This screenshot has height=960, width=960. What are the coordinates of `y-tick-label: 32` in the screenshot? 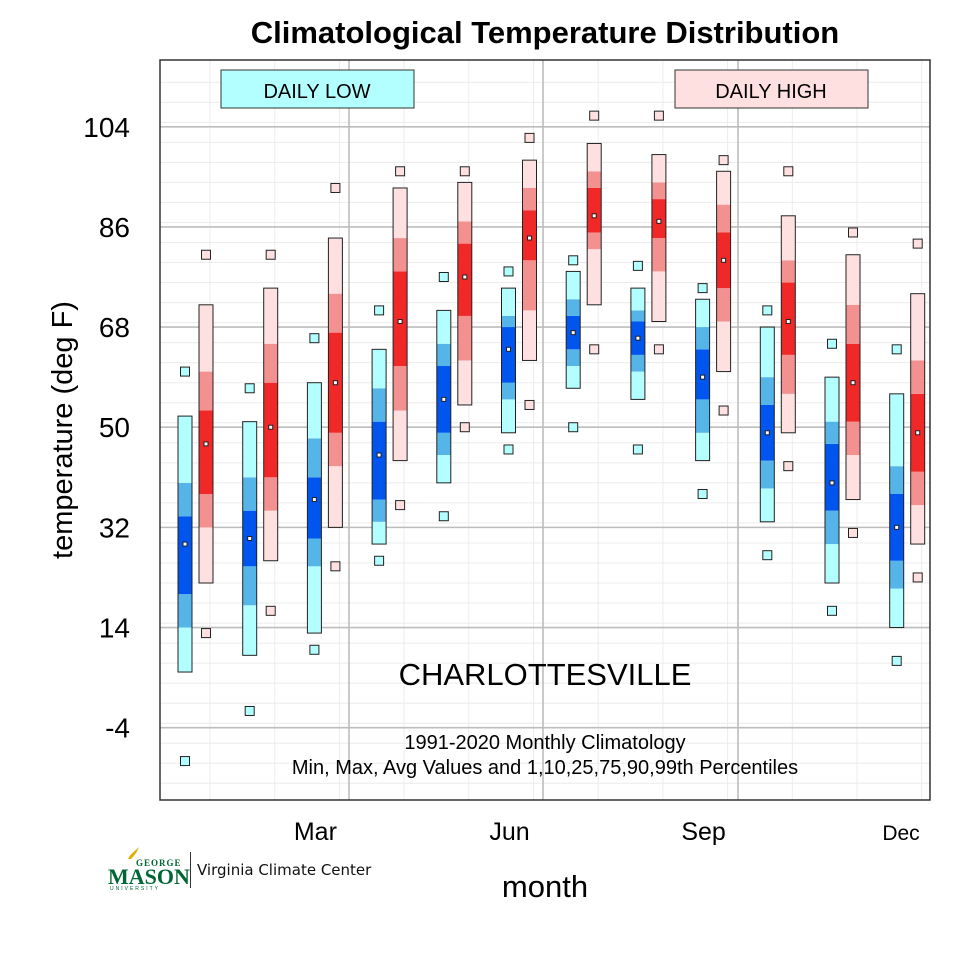 It's located at (114, 527).